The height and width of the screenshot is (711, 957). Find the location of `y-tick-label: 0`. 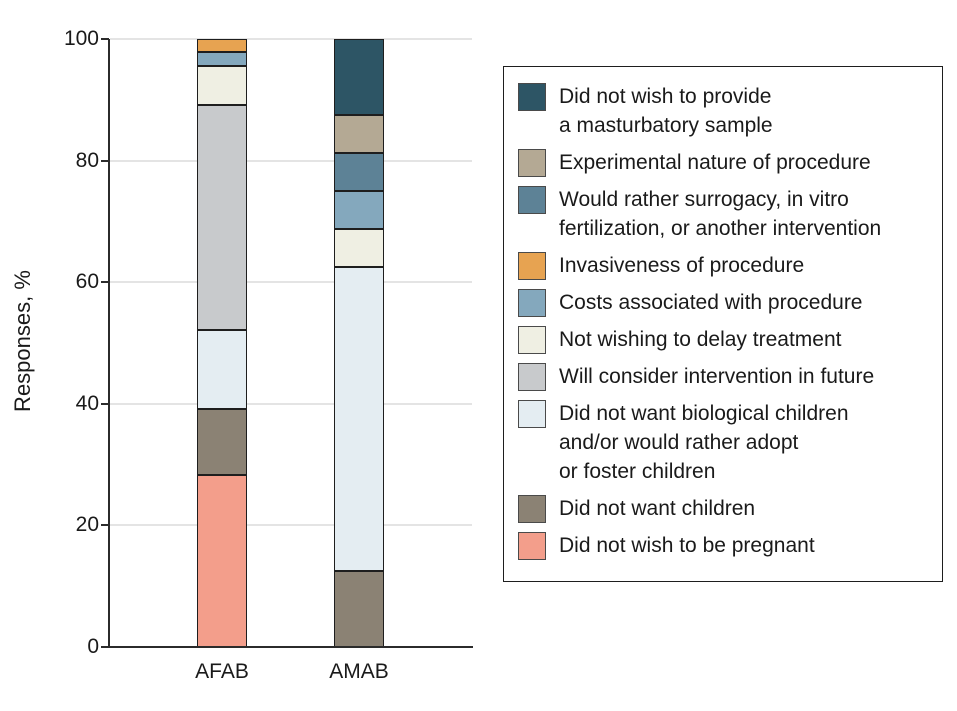

y-tick-label: 0 is located at coordinates (93, 646).